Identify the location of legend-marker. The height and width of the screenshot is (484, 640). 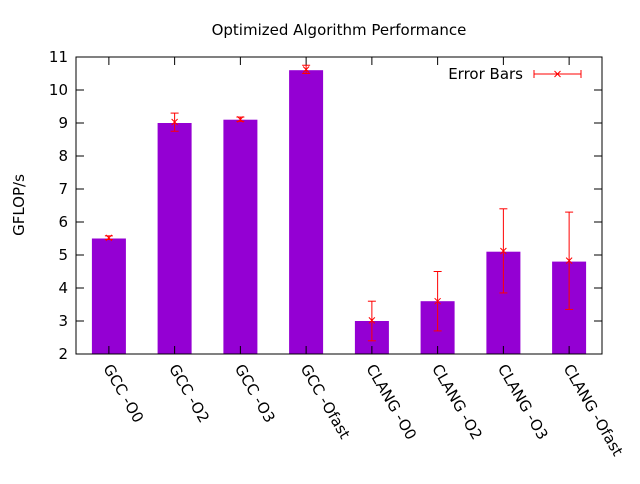
(557, 74).